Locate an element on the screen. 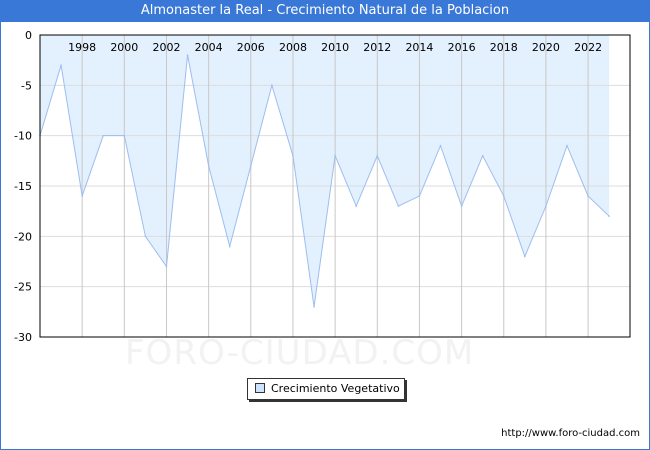 This screenshot has height=450, width=650. legend-swatch is located at coordinates (260, 388).